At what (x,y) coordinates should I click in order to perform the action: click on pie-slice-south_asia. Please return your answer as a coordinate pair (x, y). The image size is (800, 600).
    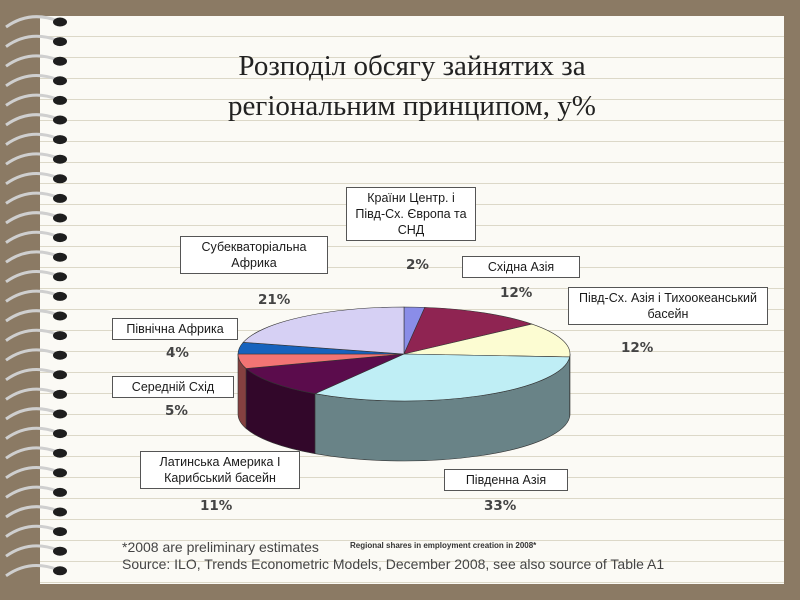
    Looking at the image, I should click on (442, 377).